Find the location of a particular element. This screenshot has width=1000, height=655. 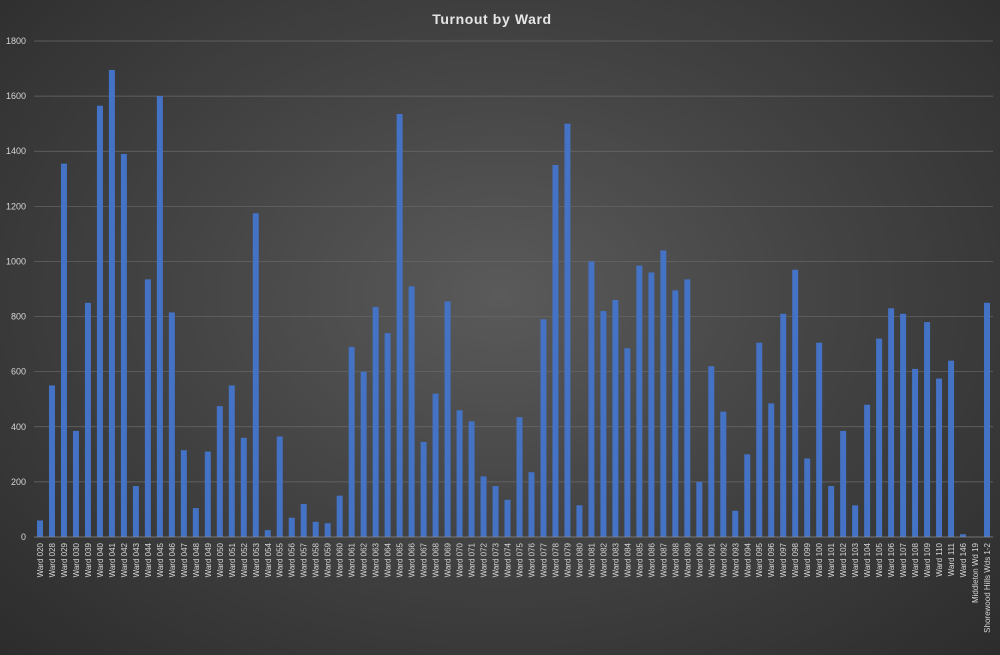

y-tick-label: 1400 is located at coordinates (16, 151).